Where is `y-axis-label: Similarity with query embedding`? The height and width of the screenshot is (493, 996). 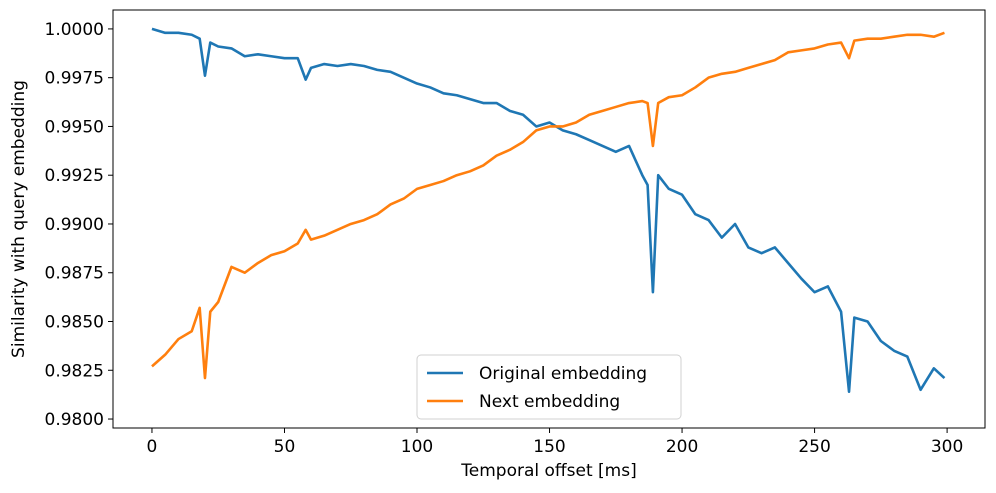
y-axis-label: Similarity with query embedding is located at coordinates (19, 219).